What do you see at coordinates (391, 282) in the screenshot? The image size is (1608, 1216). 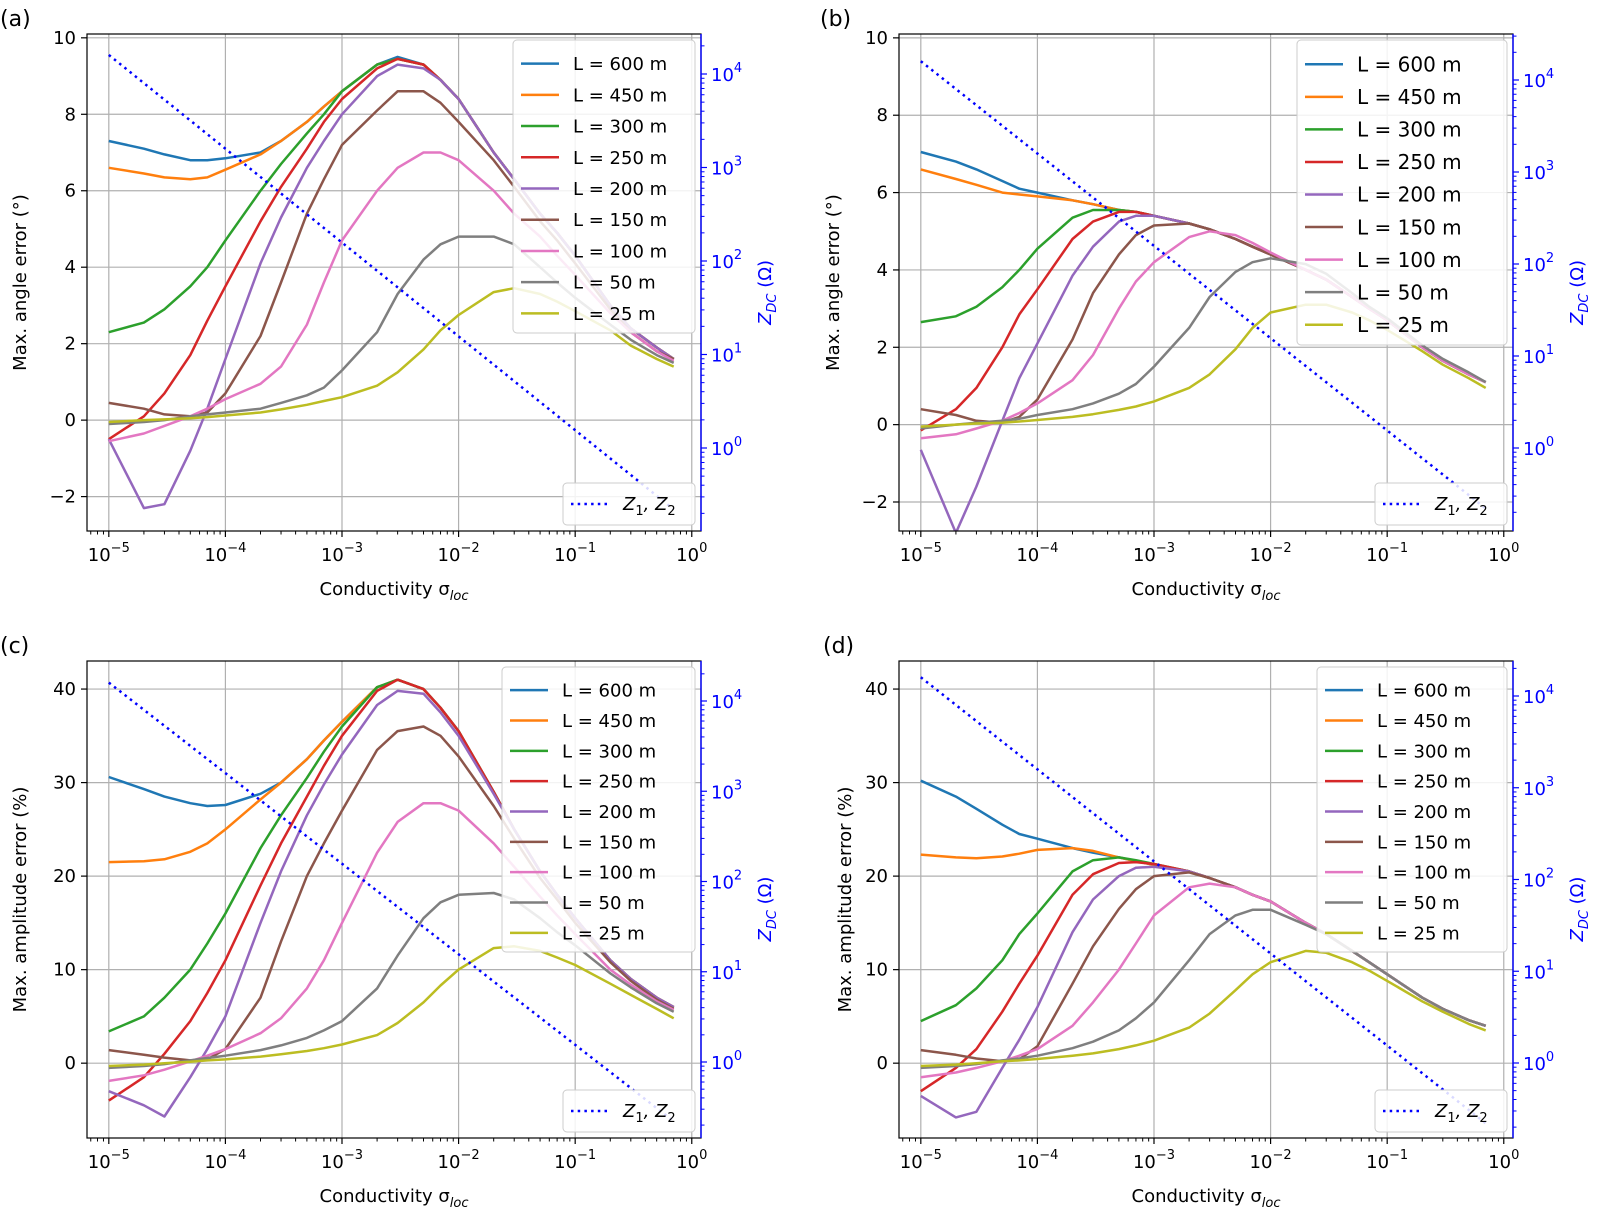 I see `zdc-line` at bounding box center [391, 282].